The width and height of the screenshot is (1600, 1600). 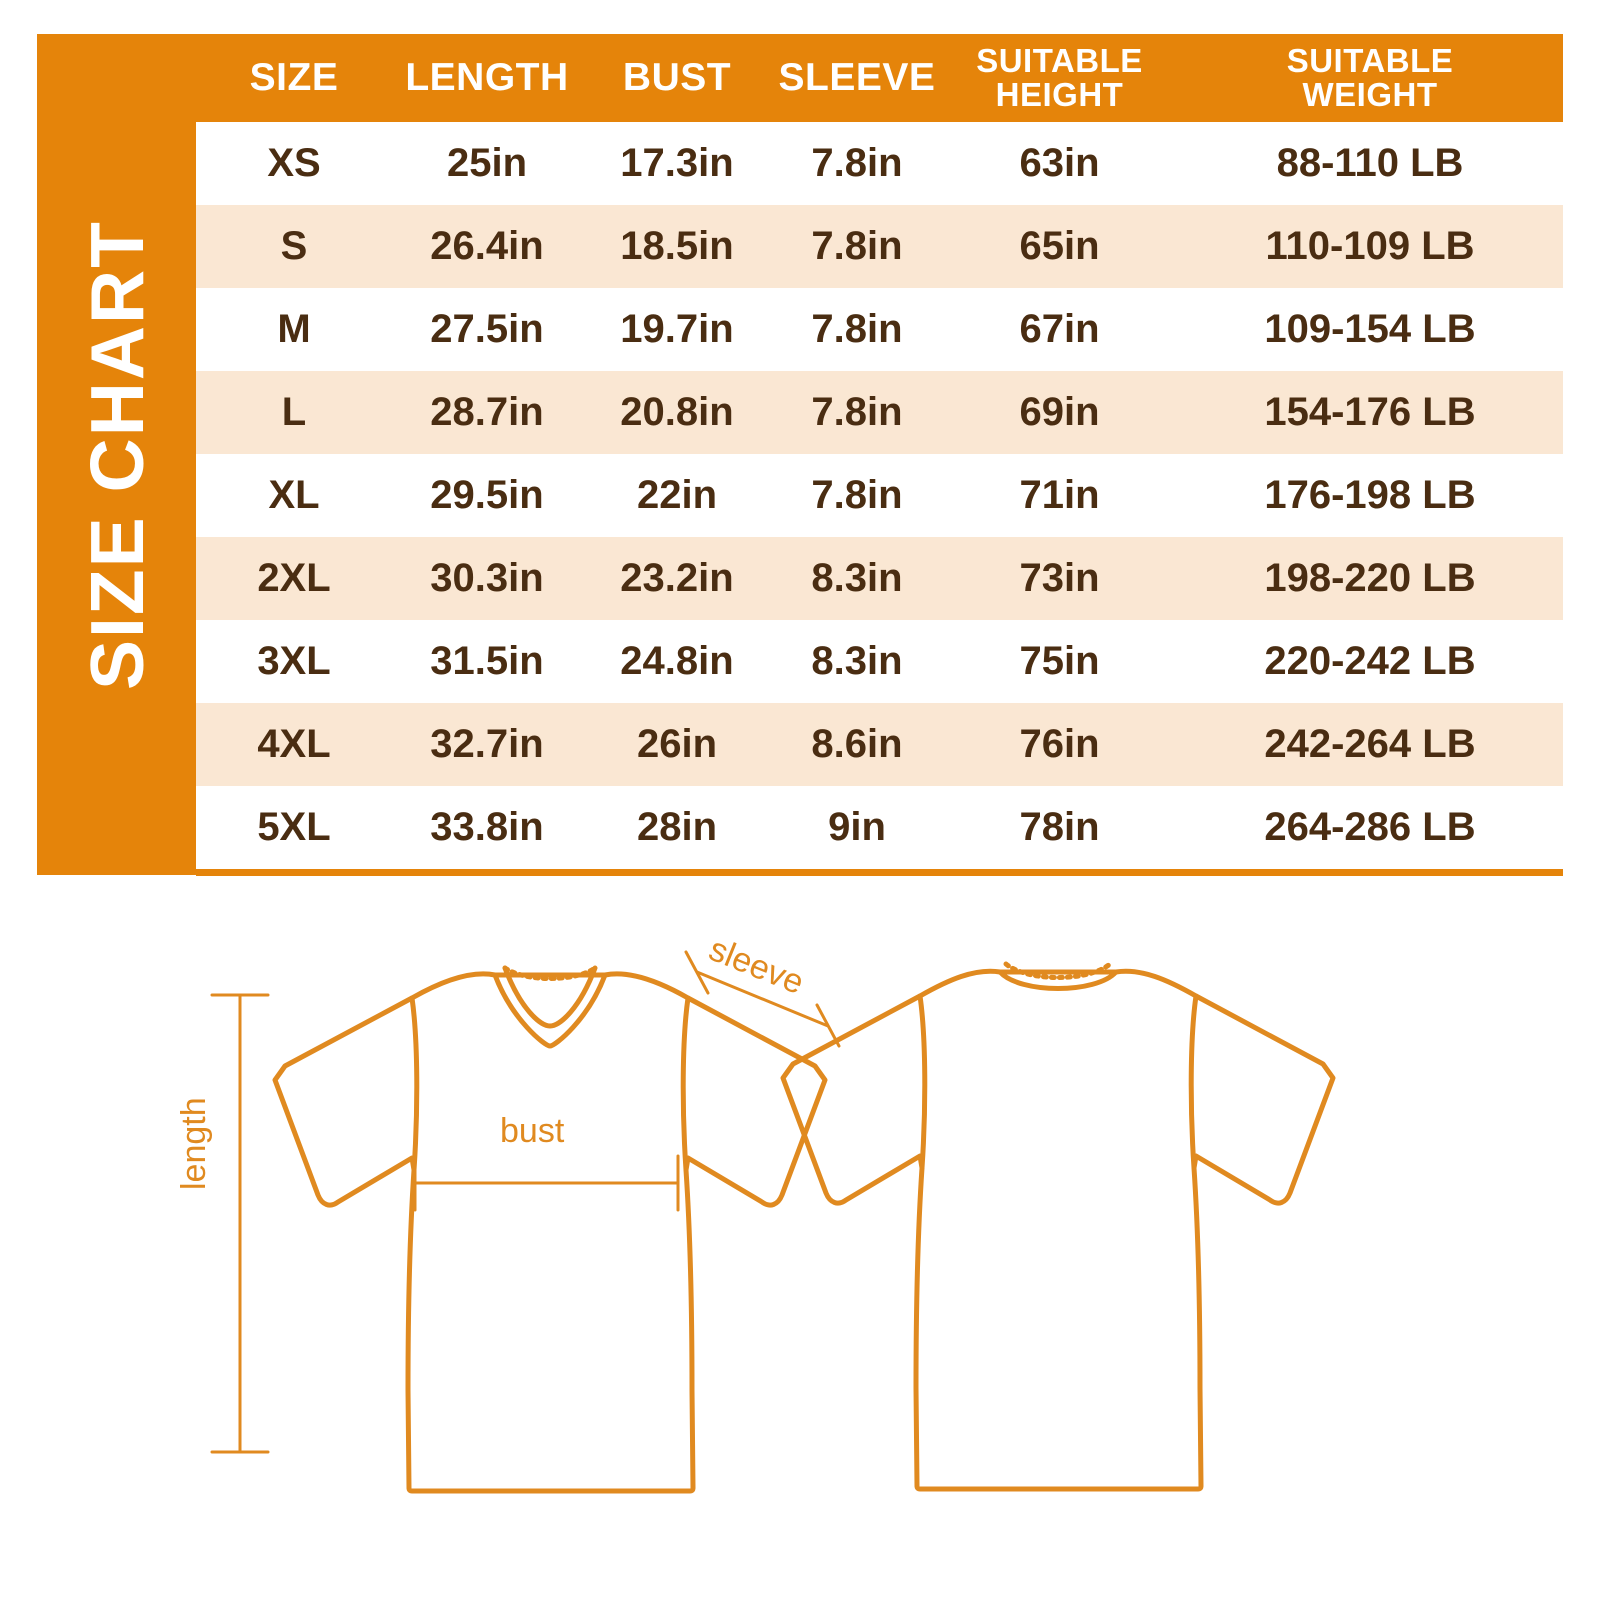 What do you see at coordinates (487, 163) in the screenshot?
I see `cell-length: 25in` at bounding box center [487, 163].